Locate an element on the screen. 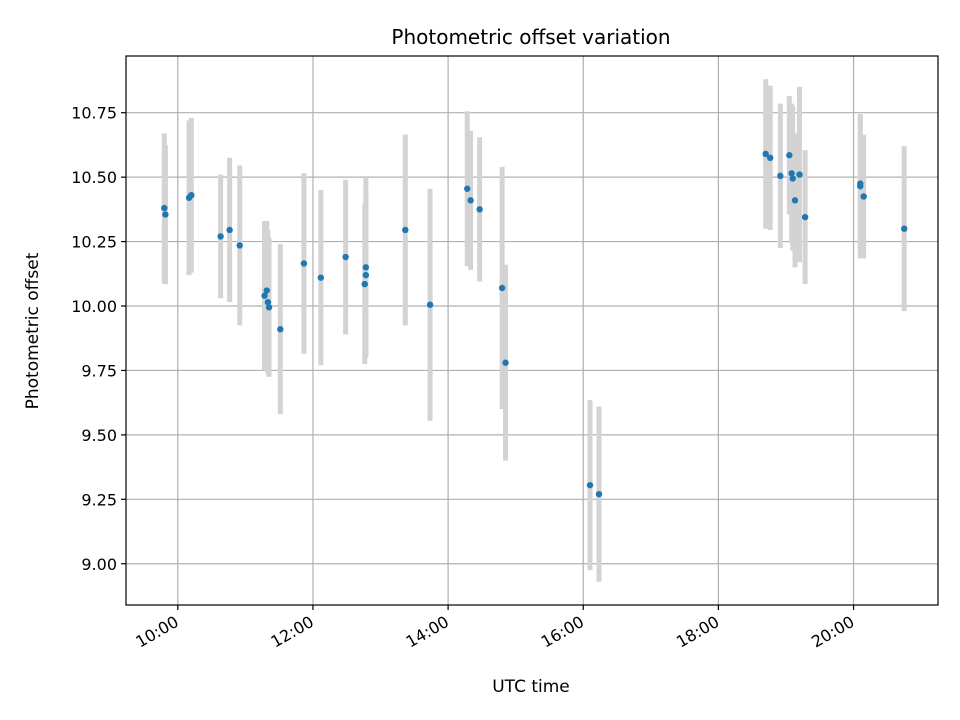 This screenshot has height=720, width=960. y-tick-label: 10.75 is located at coordinates (94, 113).